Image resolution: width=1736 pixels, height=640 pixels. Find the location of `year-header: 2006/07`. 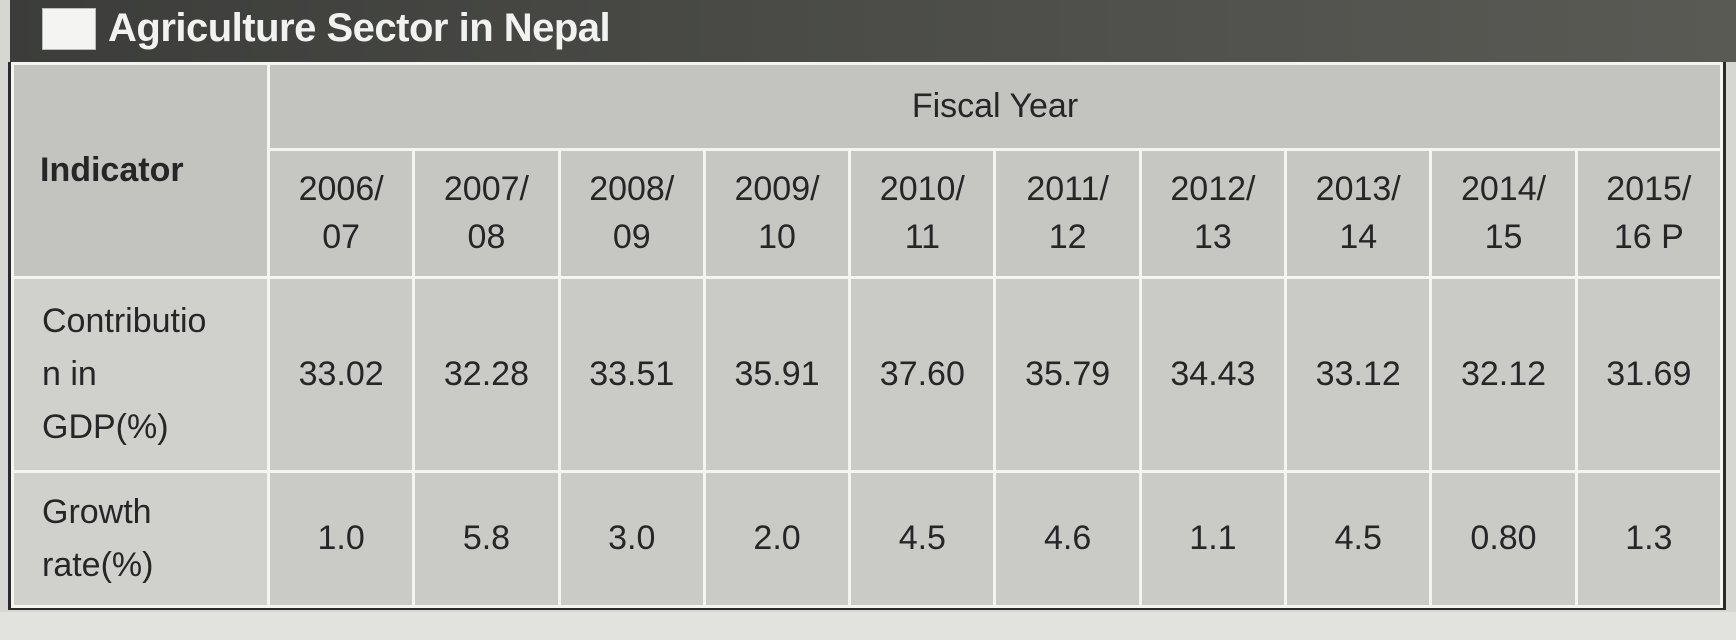

year-header: 2006/07 is located at coordinates (341, 213).